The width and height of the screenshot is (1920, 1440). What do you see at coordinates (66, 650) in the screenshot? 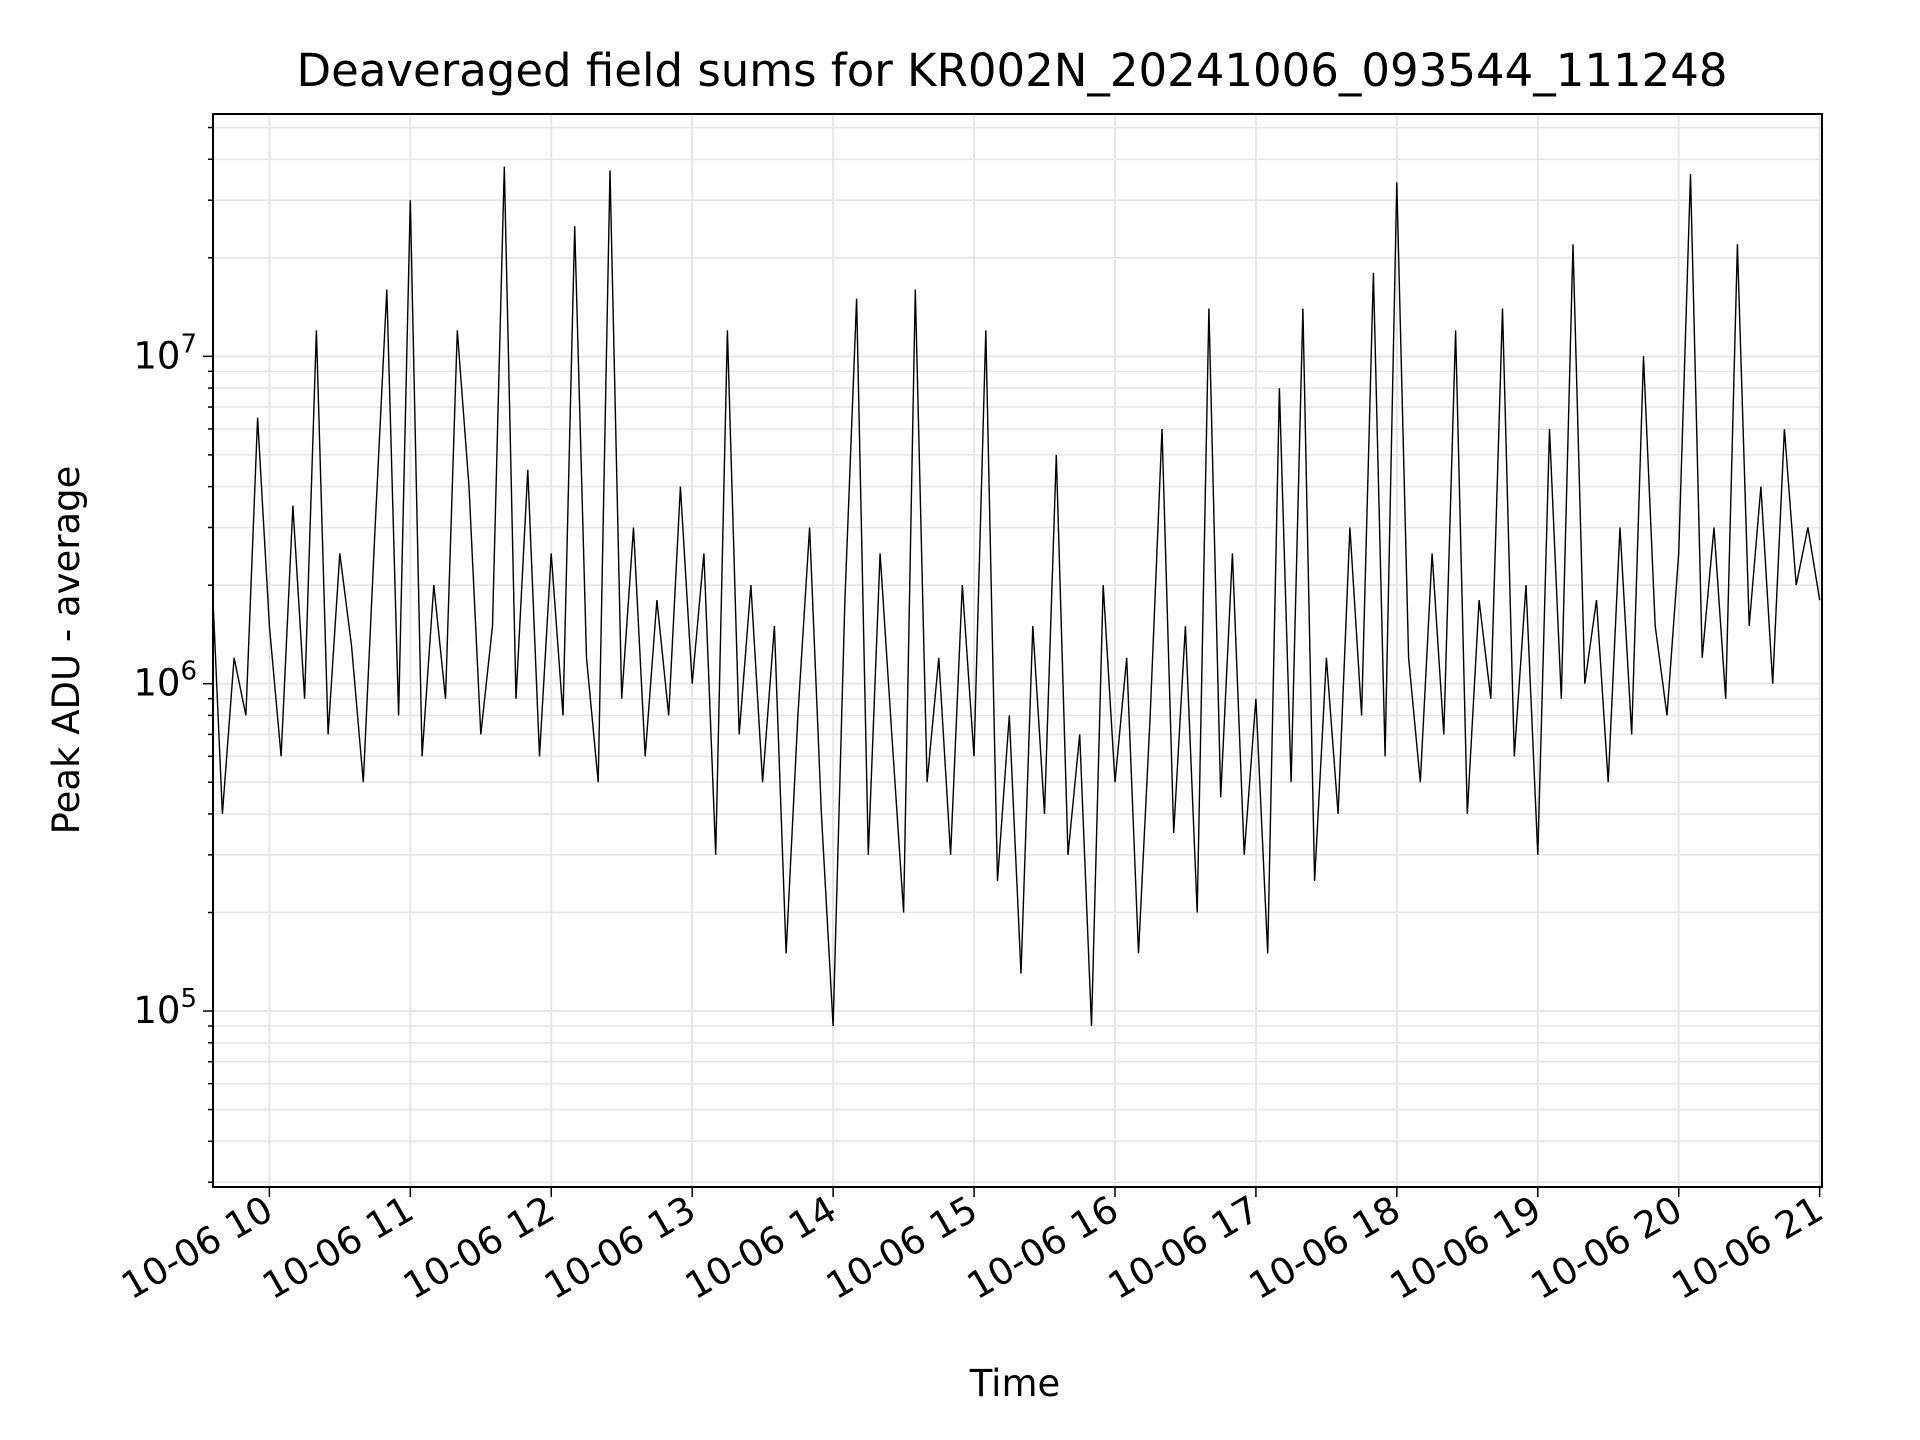
I see `y-axis-label: Peak ADU - average` at bounding box center [66, 650].